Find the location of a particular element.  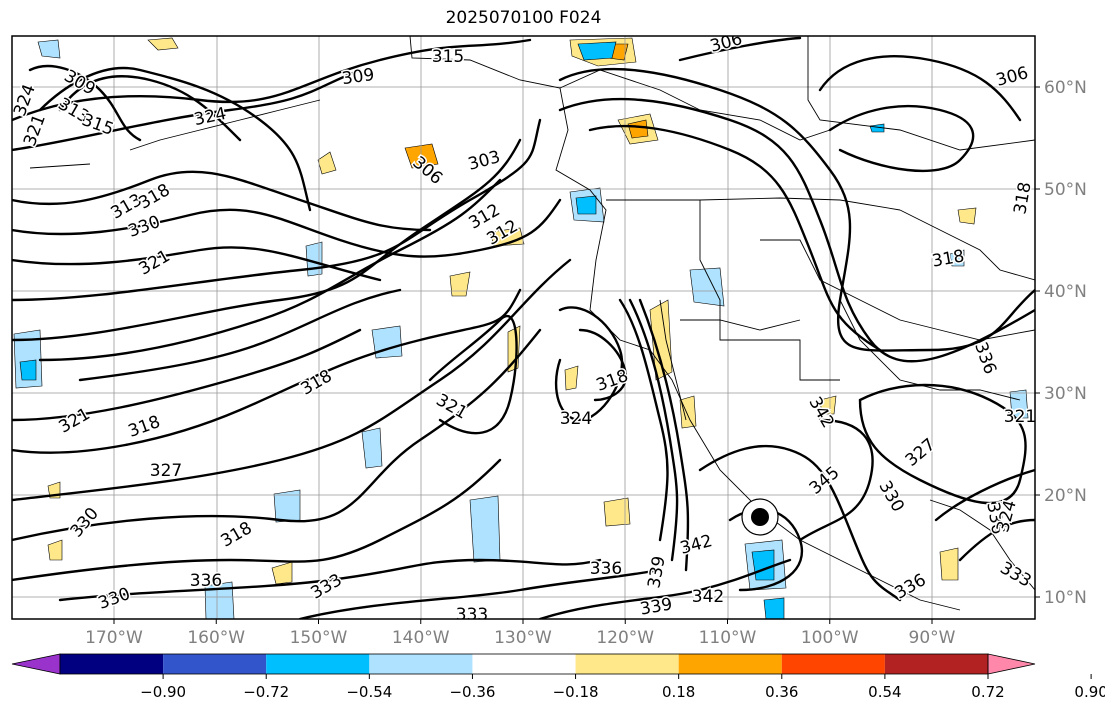

svg-text: 333 is located at coordinates (472, 615).